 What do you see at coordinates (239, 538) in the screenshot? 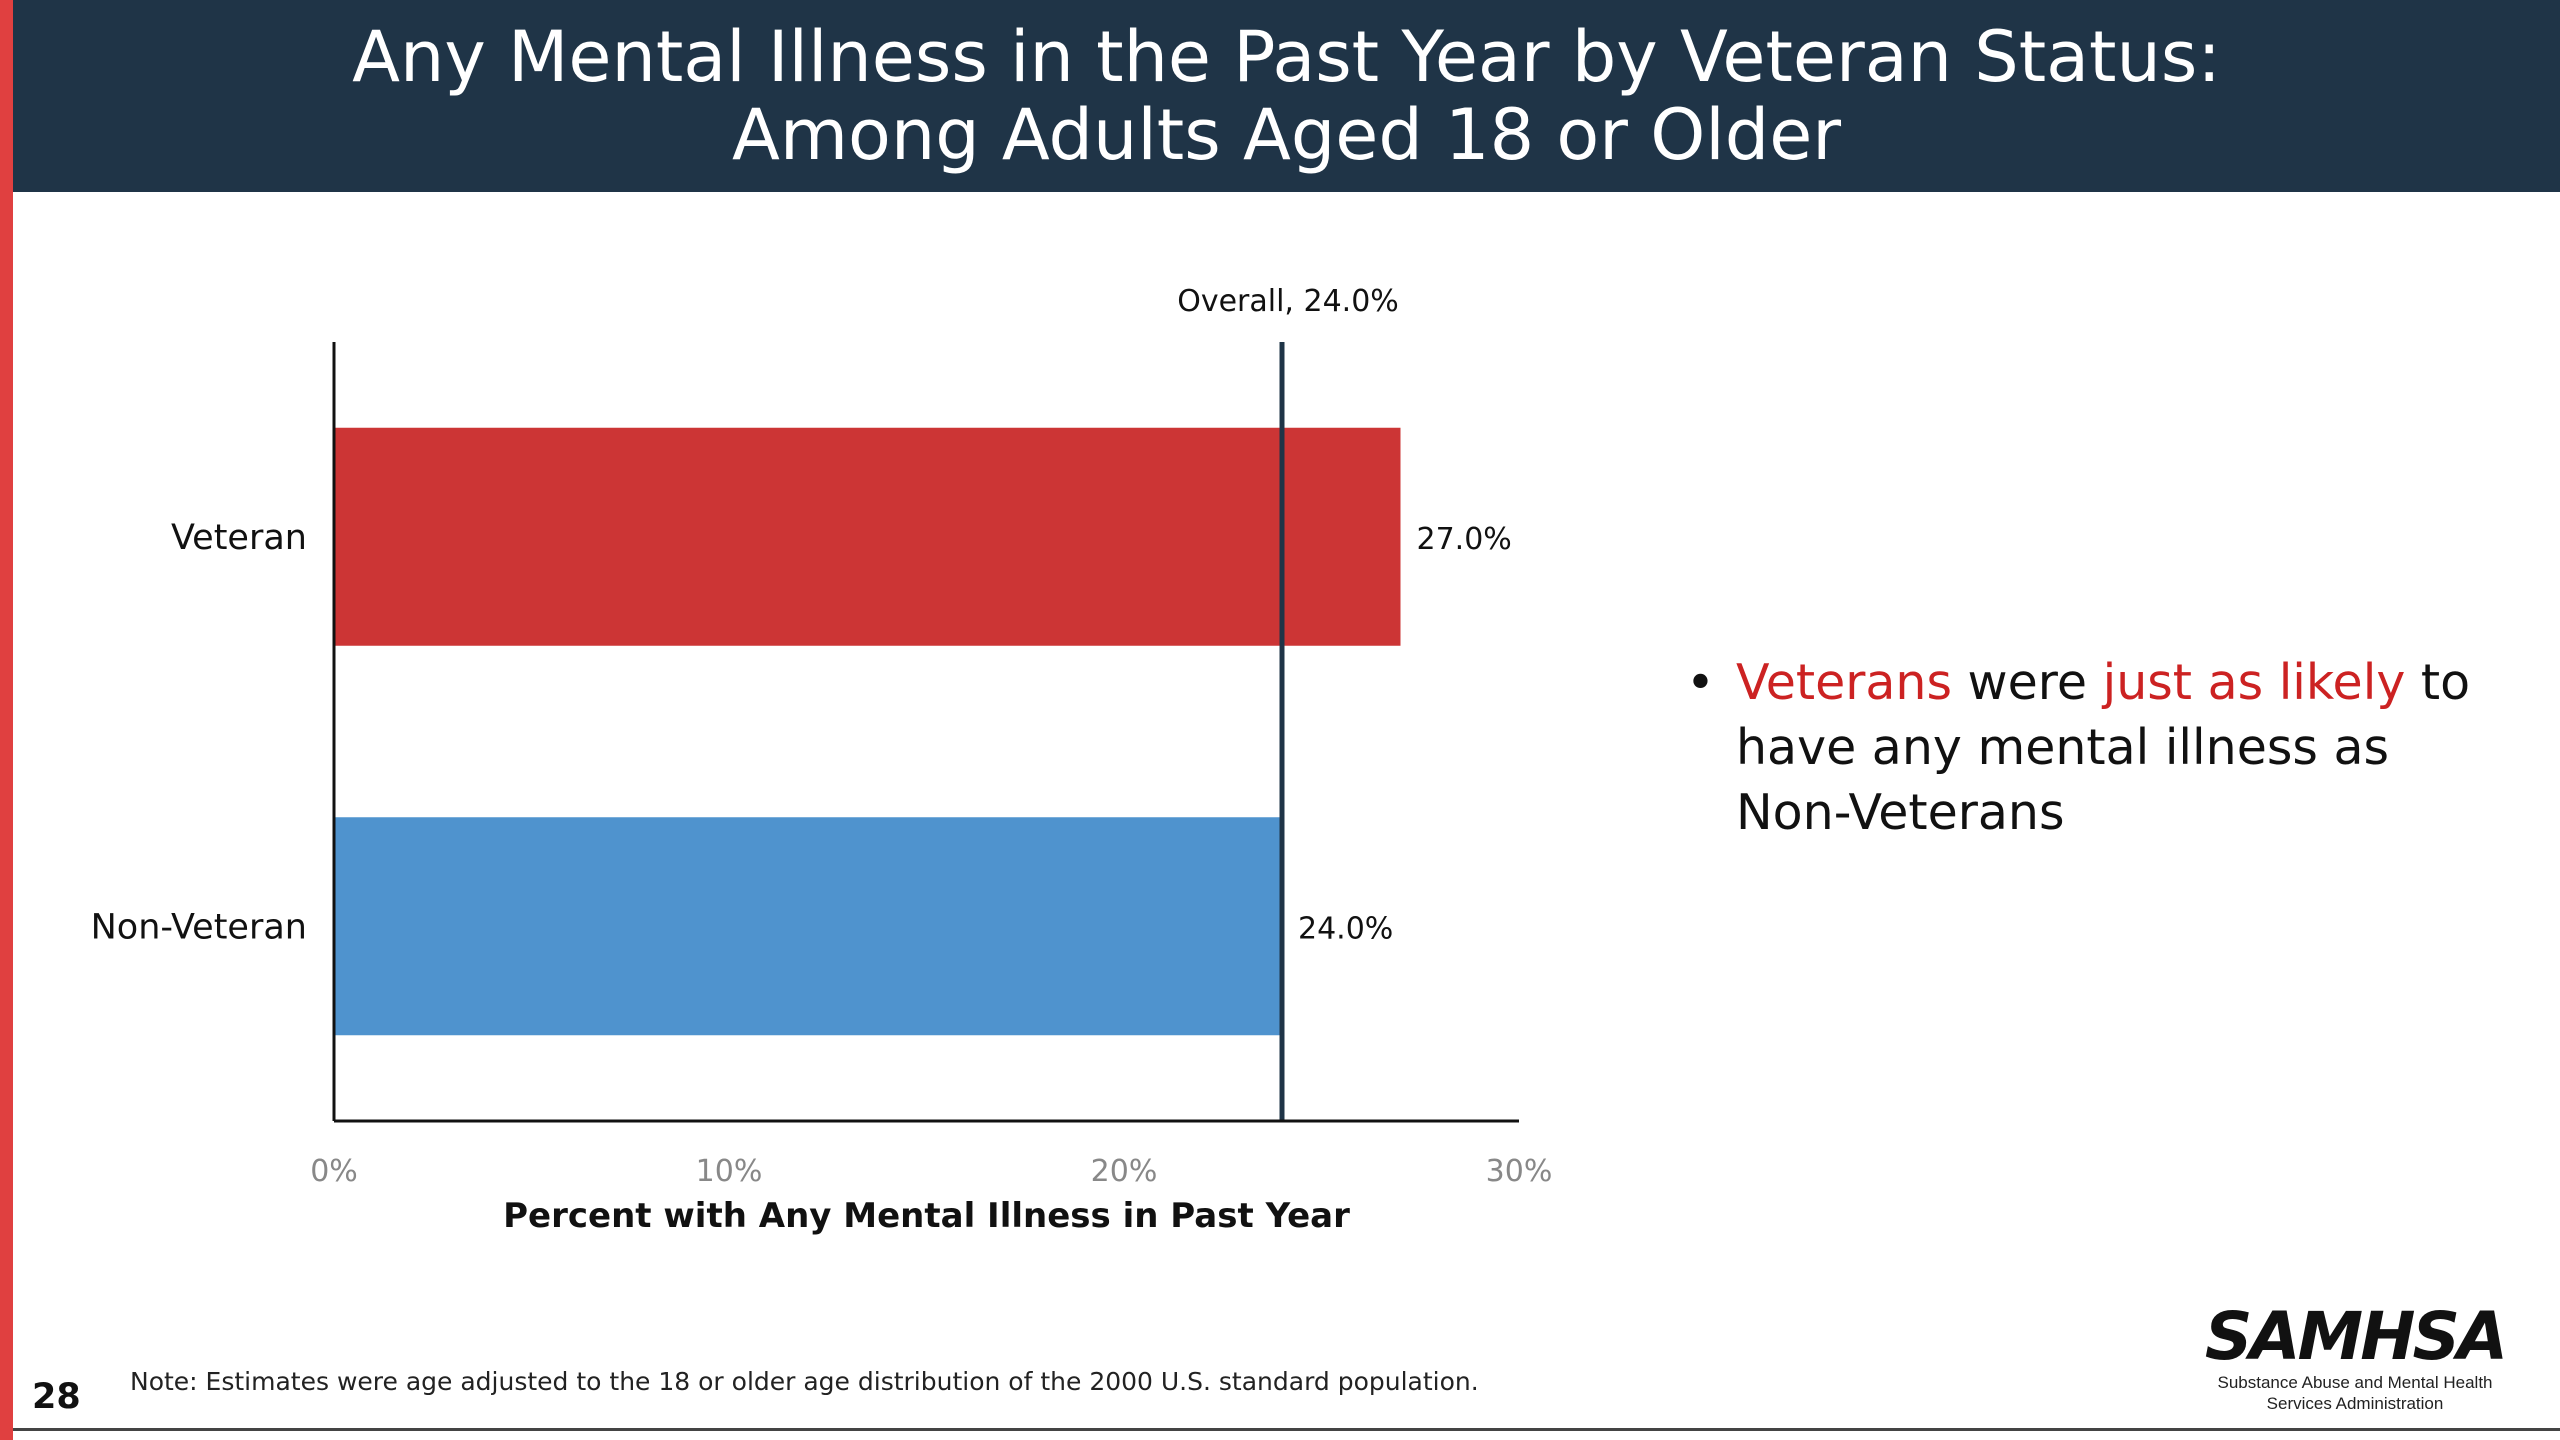
I see `category-label: Veteran` at bounding box center [239, 538].